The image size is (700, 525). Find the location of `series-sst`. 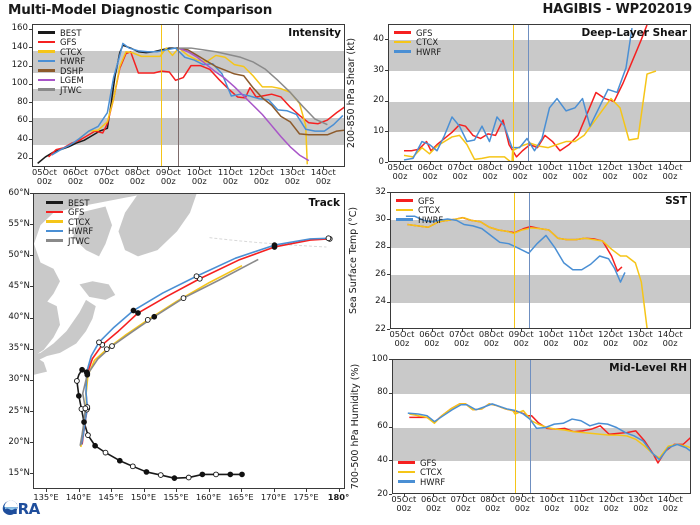

series-sst is located at coordinates (526, 271).